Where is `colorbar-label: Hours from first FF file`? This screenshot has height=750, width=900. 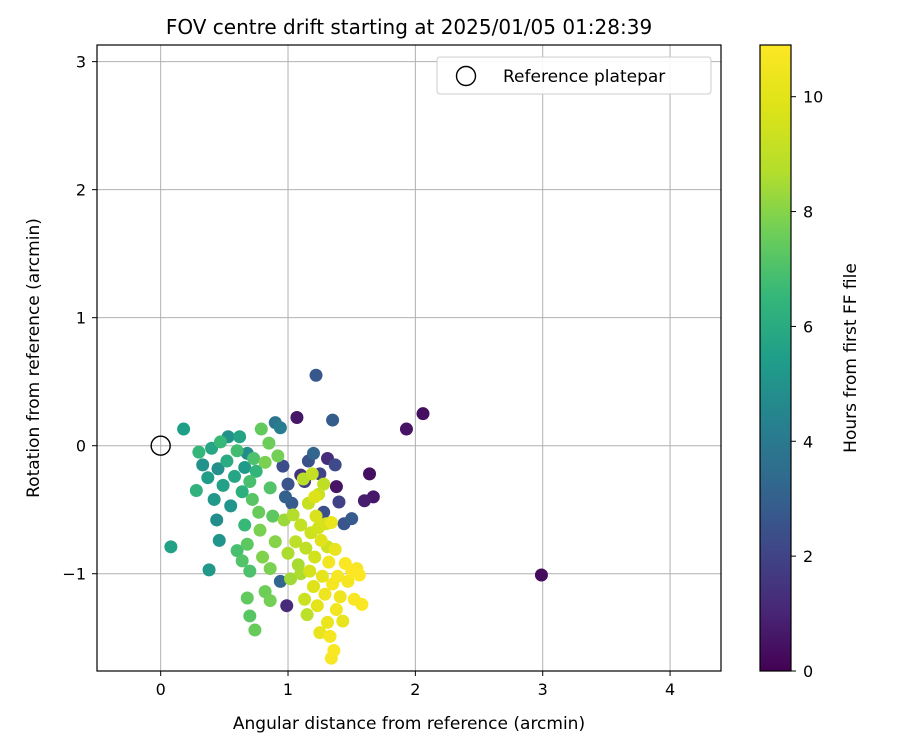 colorbar-label: Hours from first FF file is located at coordinates (851, 358).